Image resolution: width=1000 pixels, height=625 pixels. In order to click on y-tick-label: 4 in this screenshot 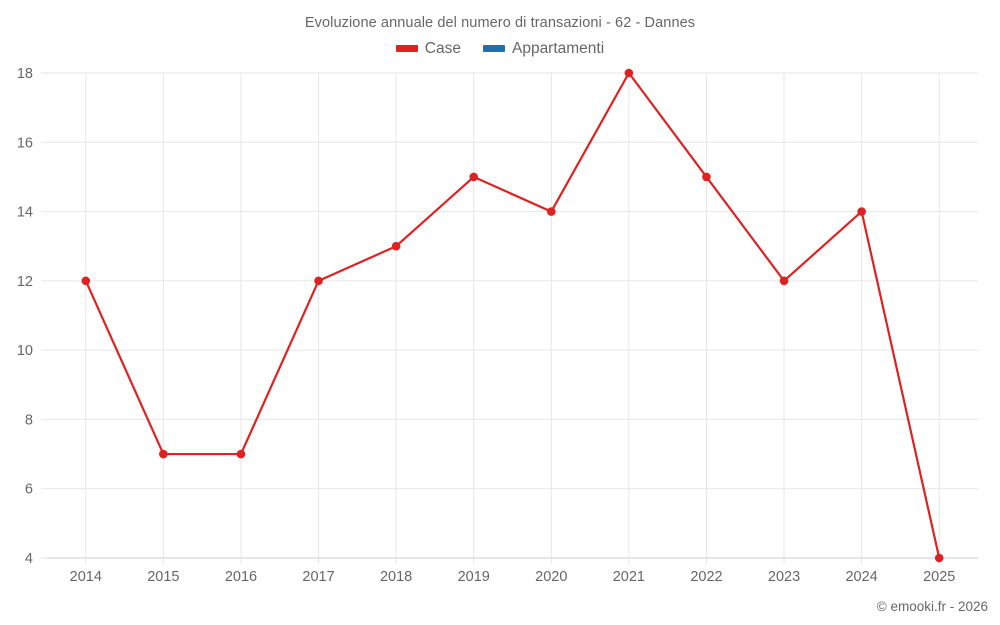, I will do `click(29, 559)`.